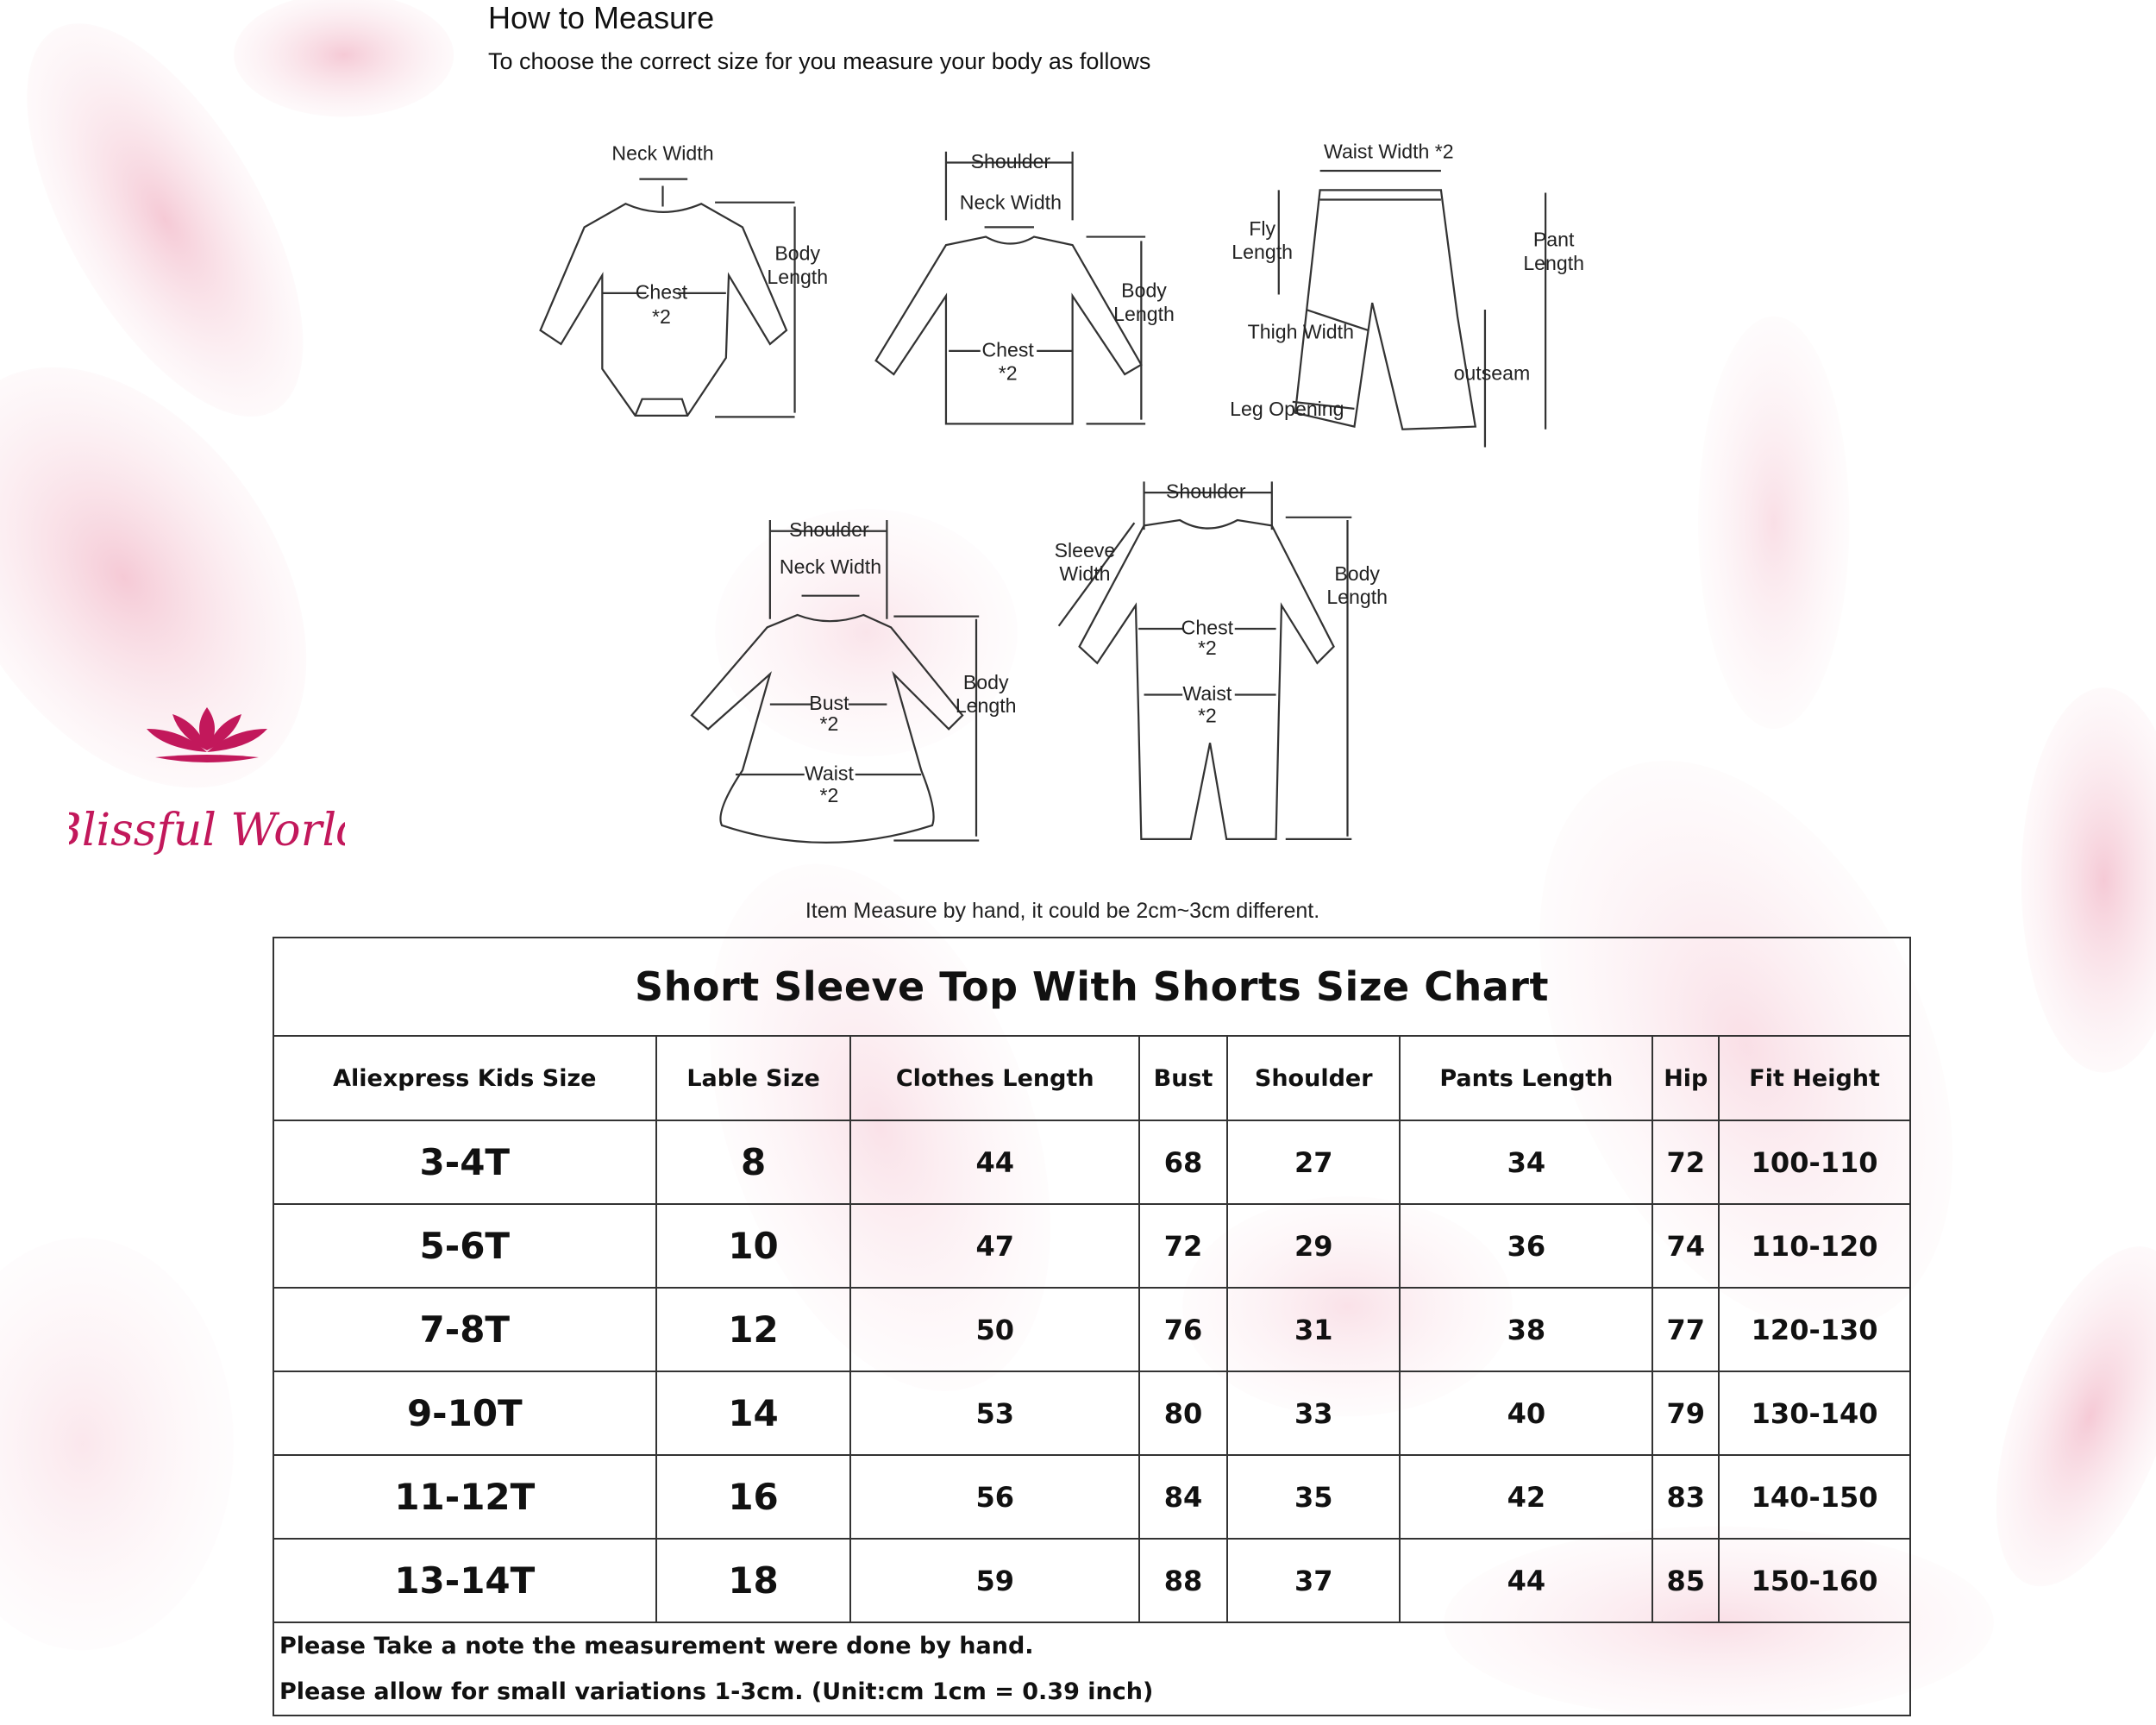 The width and height of the screenshot is (2156, 1725). Describe the element at coordinates (1313, 1330) in the screenshot. I see `table-cell: 31` at that location.